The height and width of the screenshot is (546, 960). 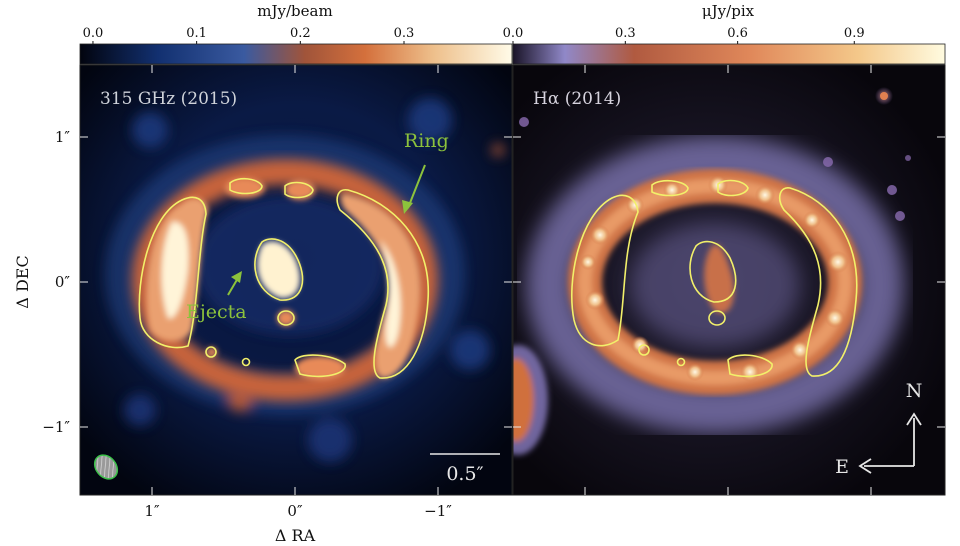 I want to click on colorbar-right-gradient, so click(x=729, y=54).